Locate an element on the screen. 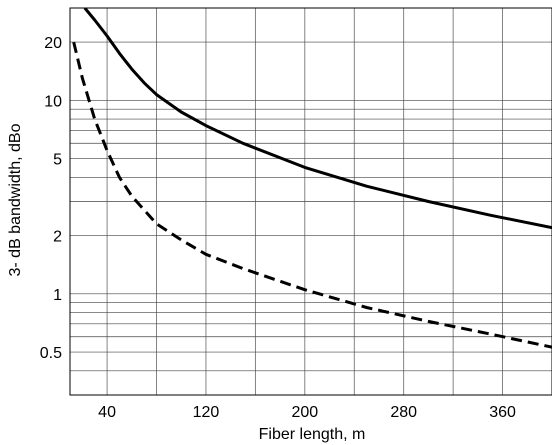  x-tick-label: 120 is located at coordinates (206, 412).